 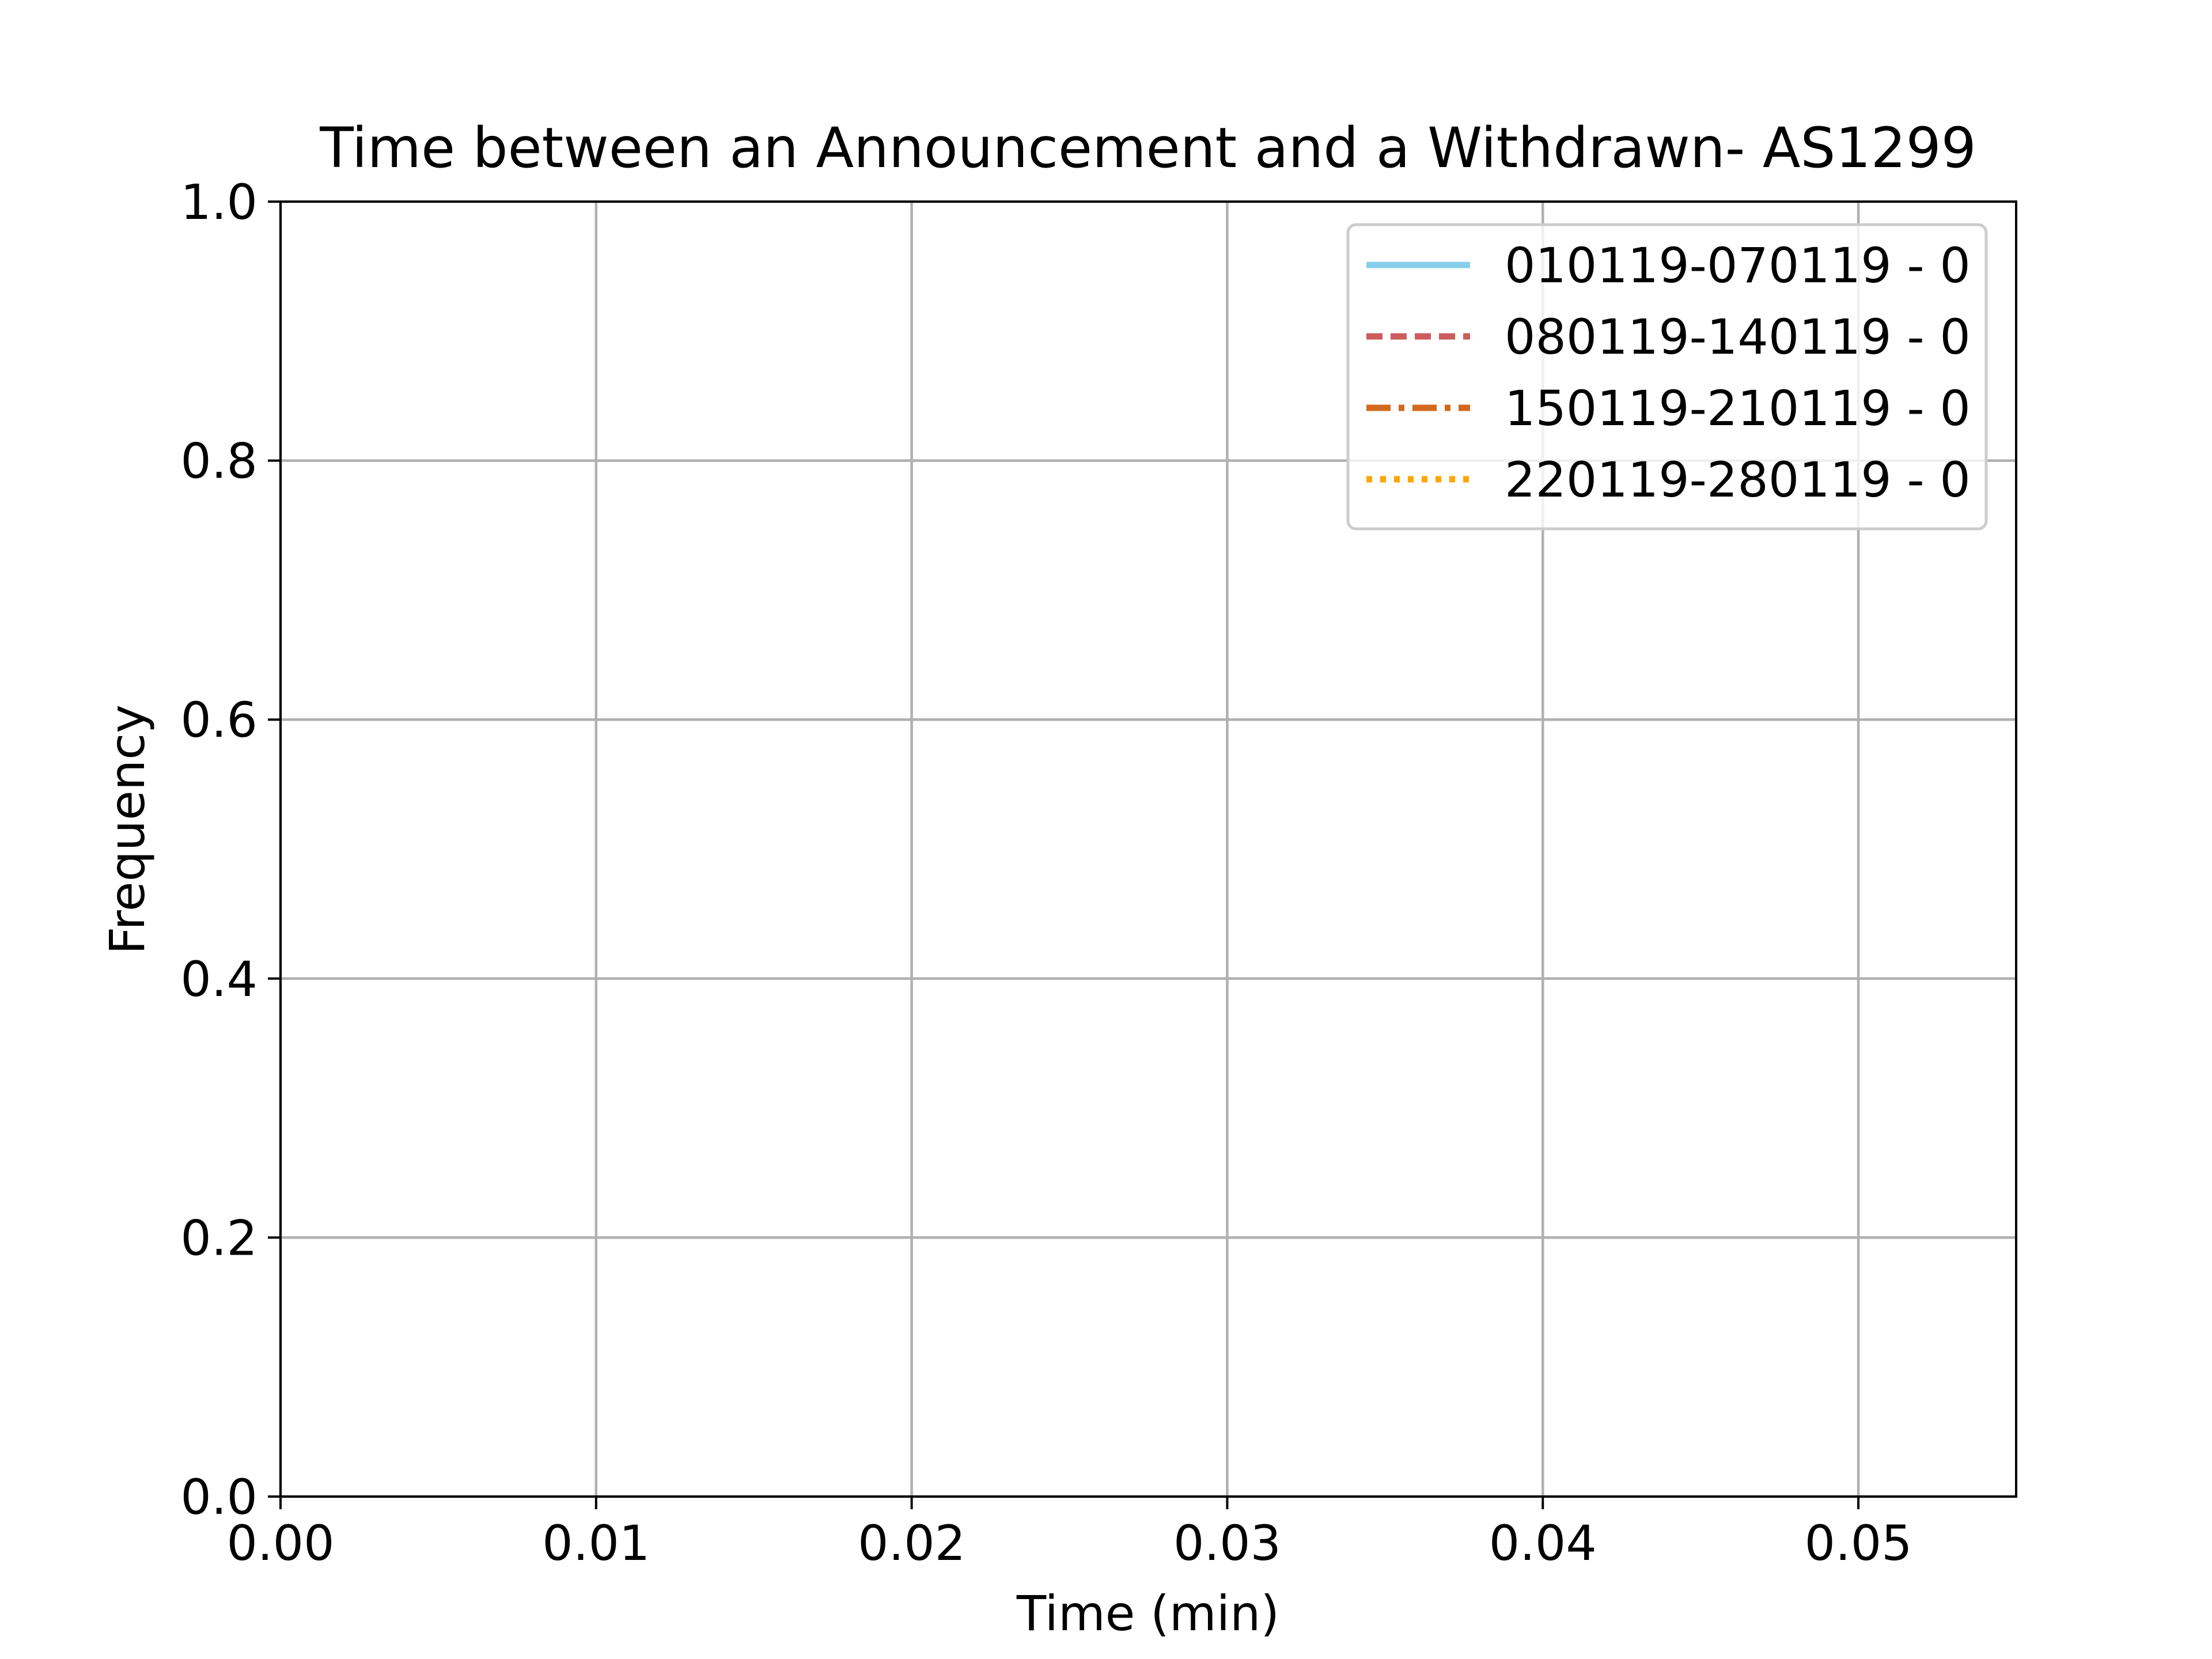 What do you see at coordinates (218, 202) in the screenshot?
I see `y-tick-label: 1.0` at bounding box center [218, 202].